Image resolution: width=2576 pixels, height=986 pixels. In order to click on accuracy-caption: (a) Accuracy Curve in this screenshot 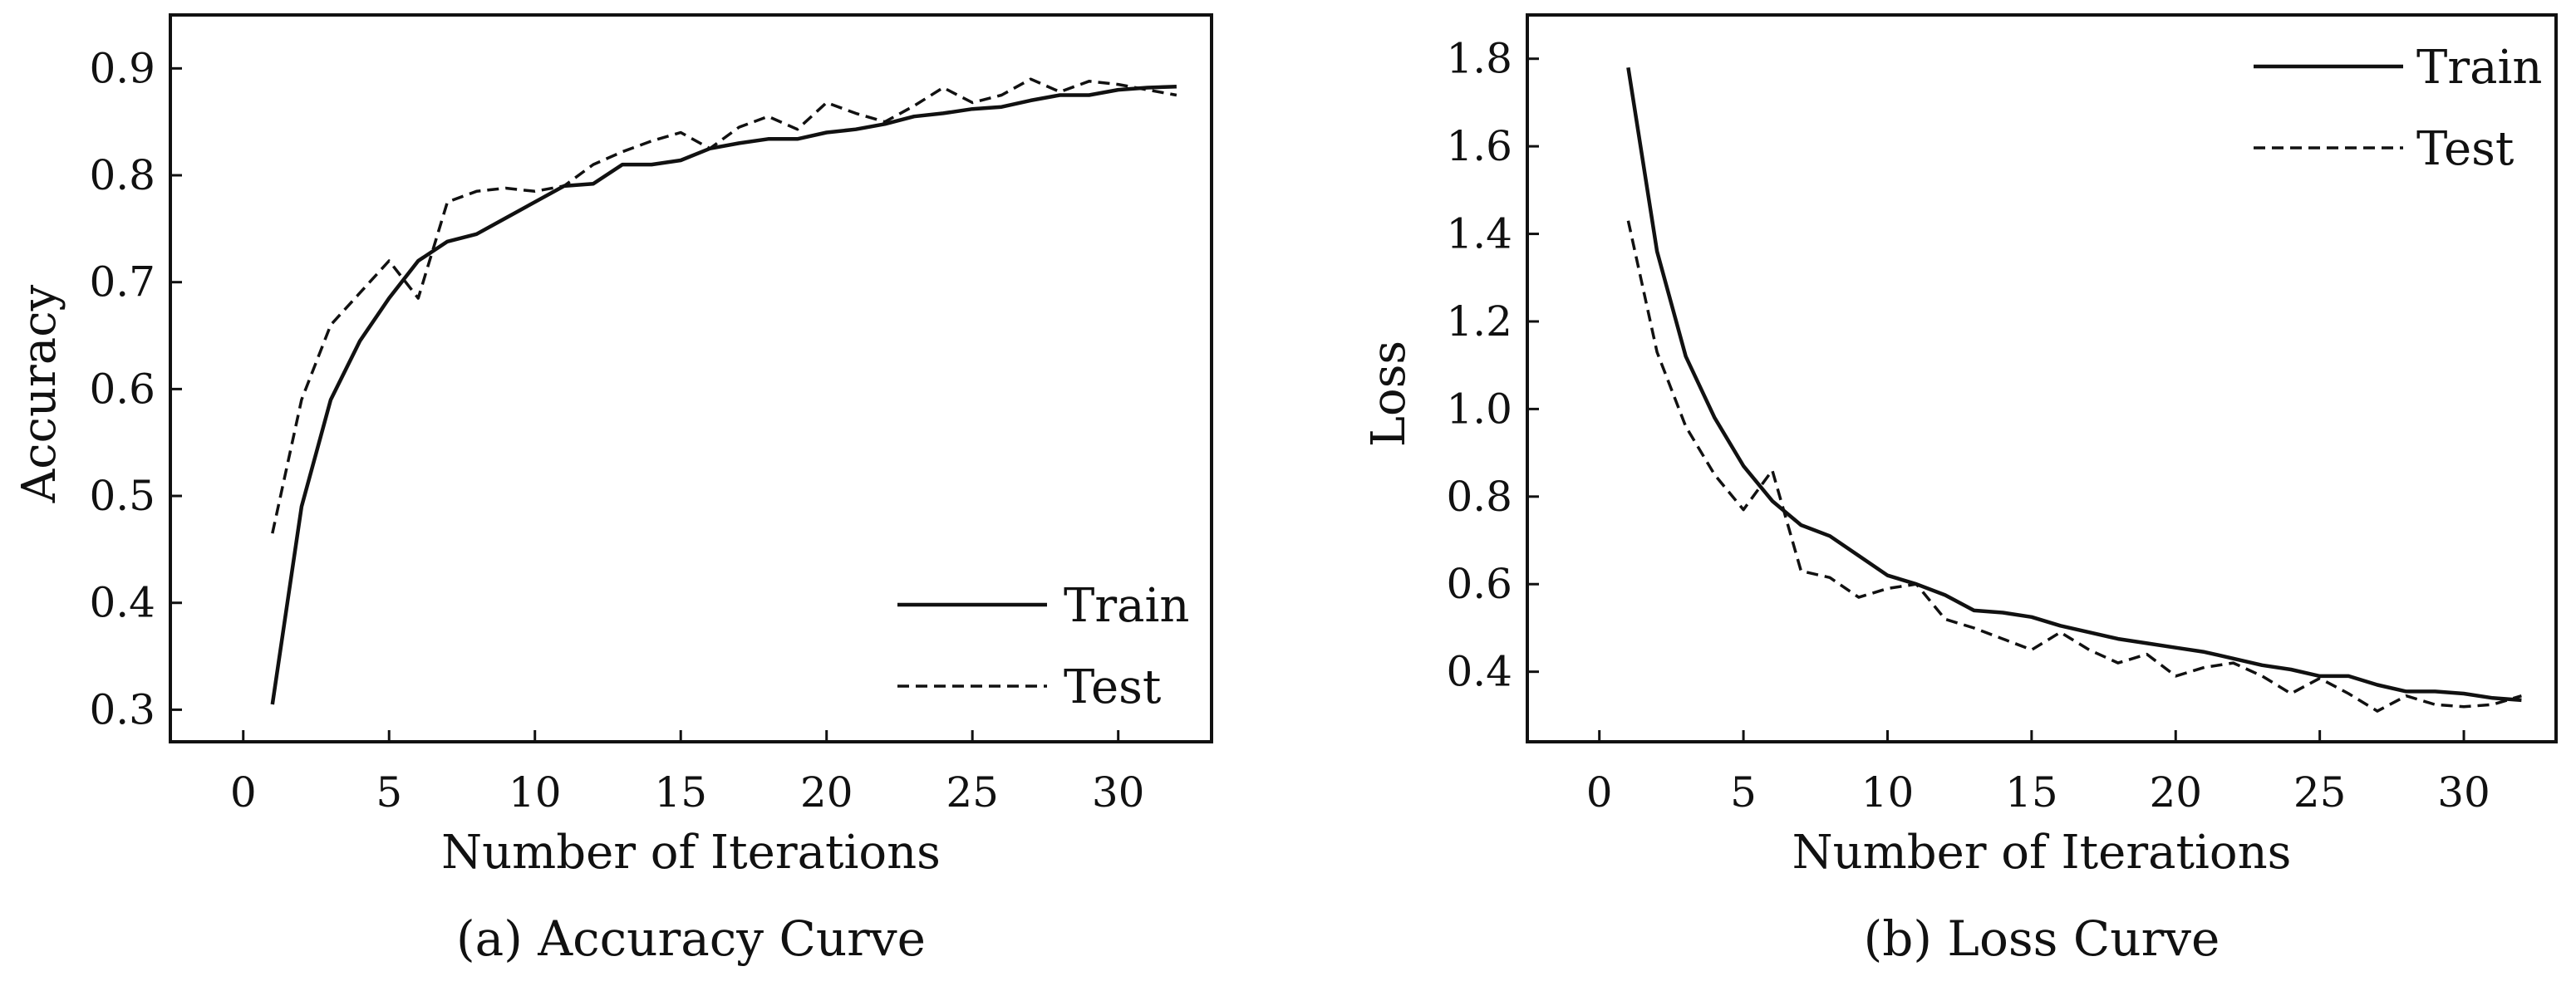, I will do `click(691, 939)`.